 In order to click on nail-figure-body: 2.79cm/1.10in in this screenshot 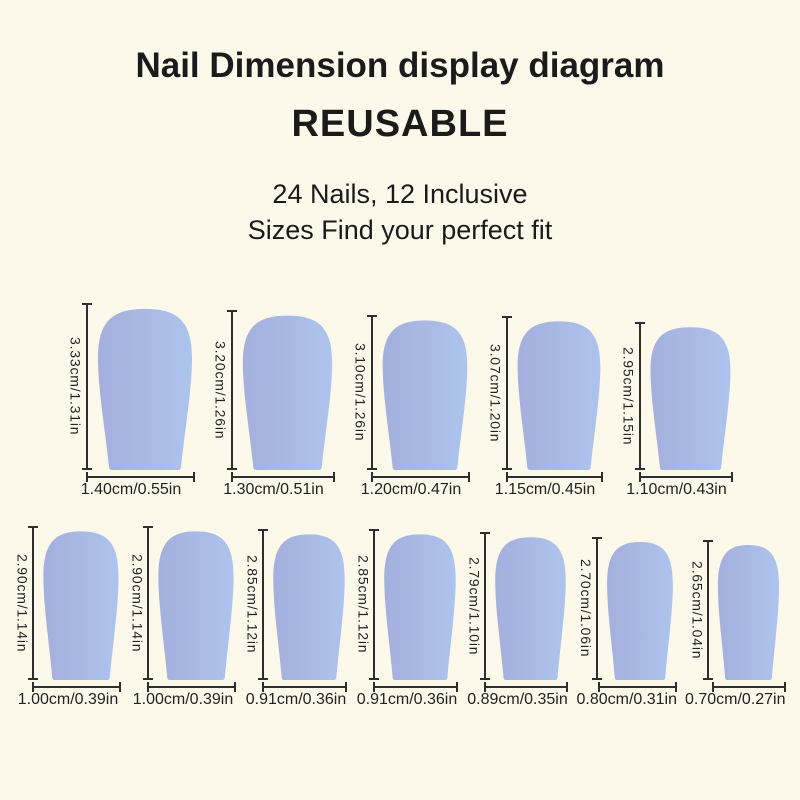, I will do `click(517, 605)`.